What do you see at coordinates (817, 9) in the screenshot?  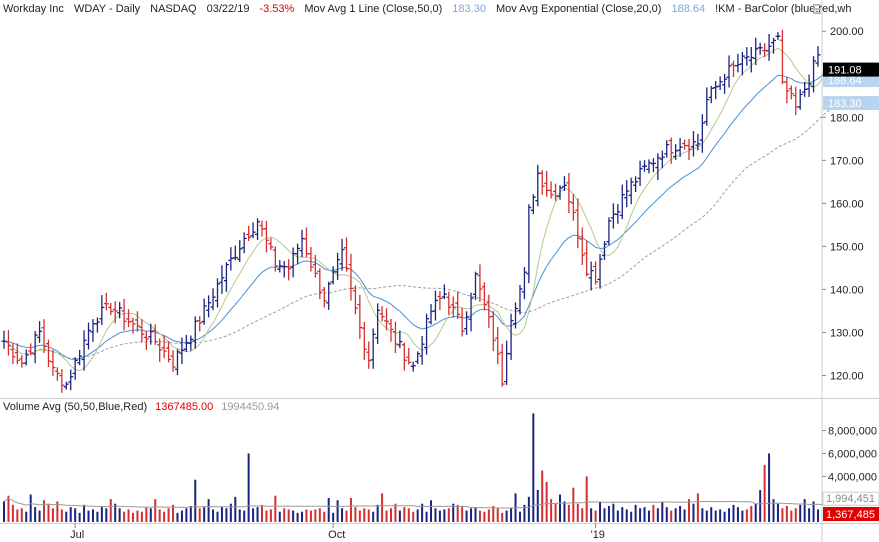 I see `menu-icon` at bounding box center [817, 9].